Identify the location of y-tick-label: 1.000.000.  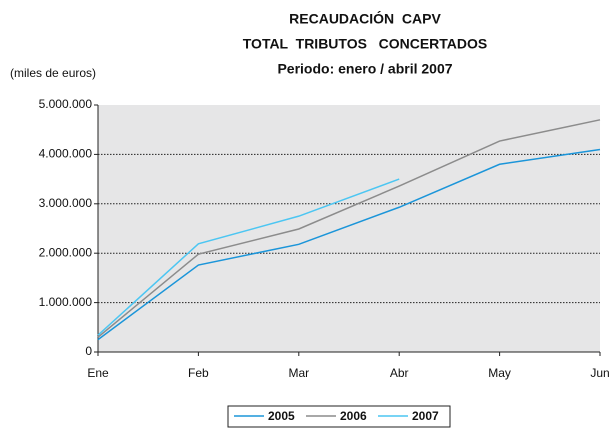
(66, 302).